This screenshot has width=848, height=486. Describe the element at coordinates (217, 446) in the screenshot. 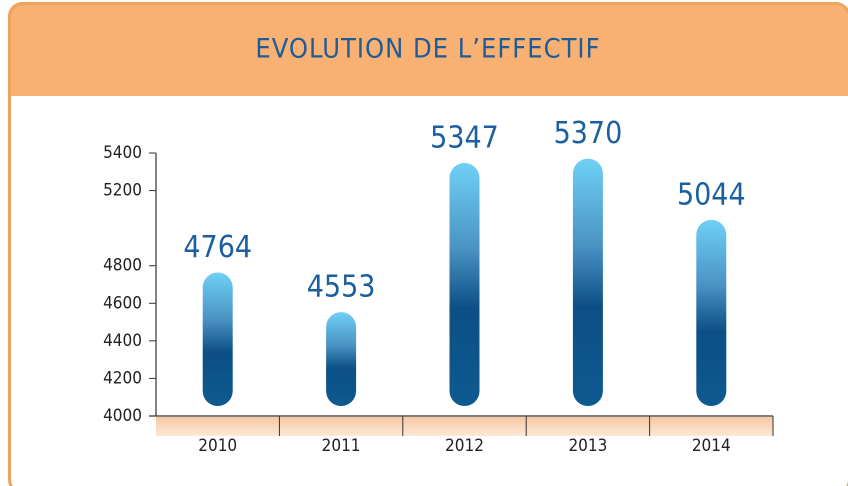

I see `x-tick-label: 2010` at that location.